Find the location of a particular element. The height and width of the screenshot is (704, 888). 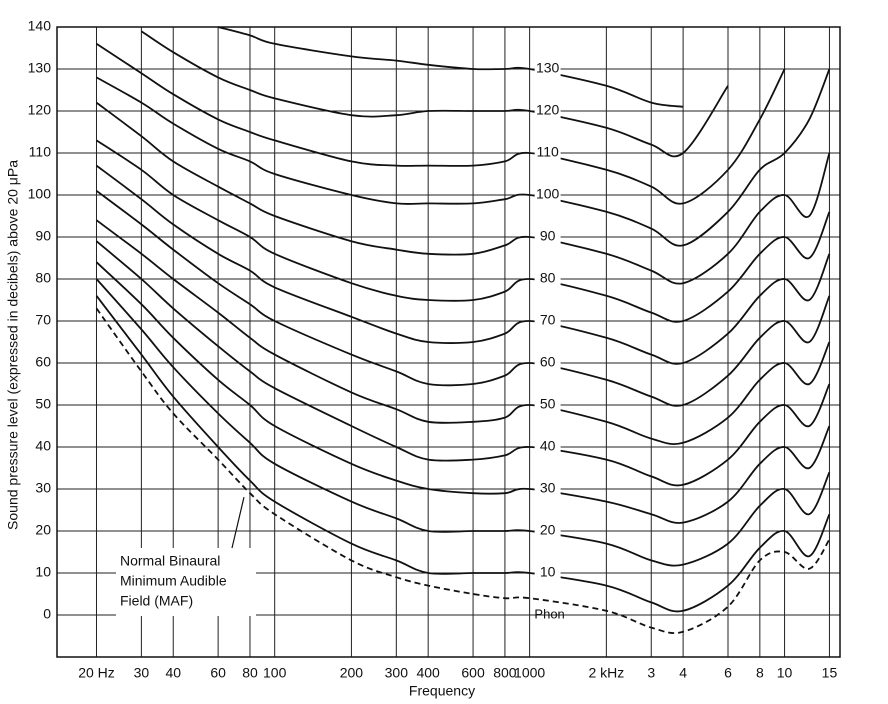

phon-label: 30 is located at coordinates (548, 488).